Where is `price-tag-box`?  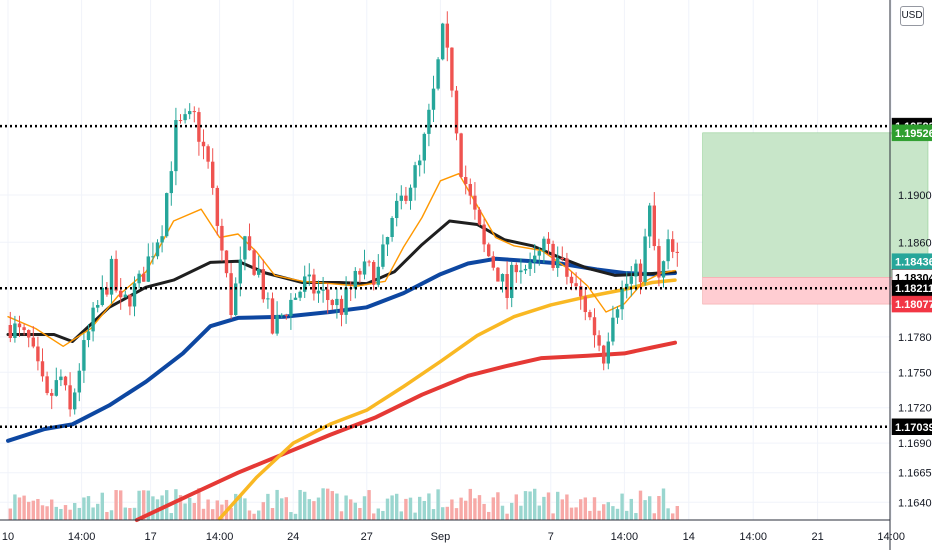
price-tag-box is located at coordinates (911, 304).